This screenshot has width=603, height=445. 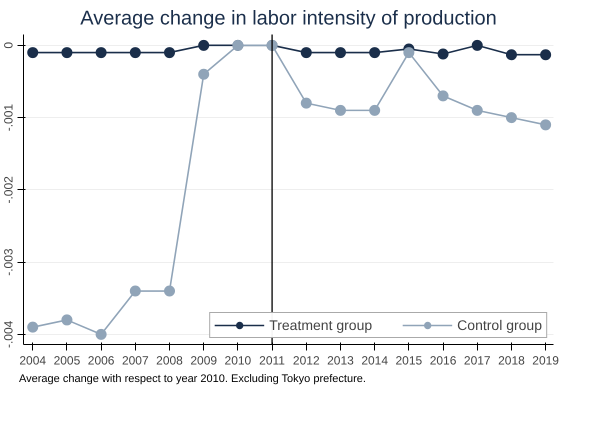 I want to click on y-tick-label: -.001, so click(x=9, y=118).